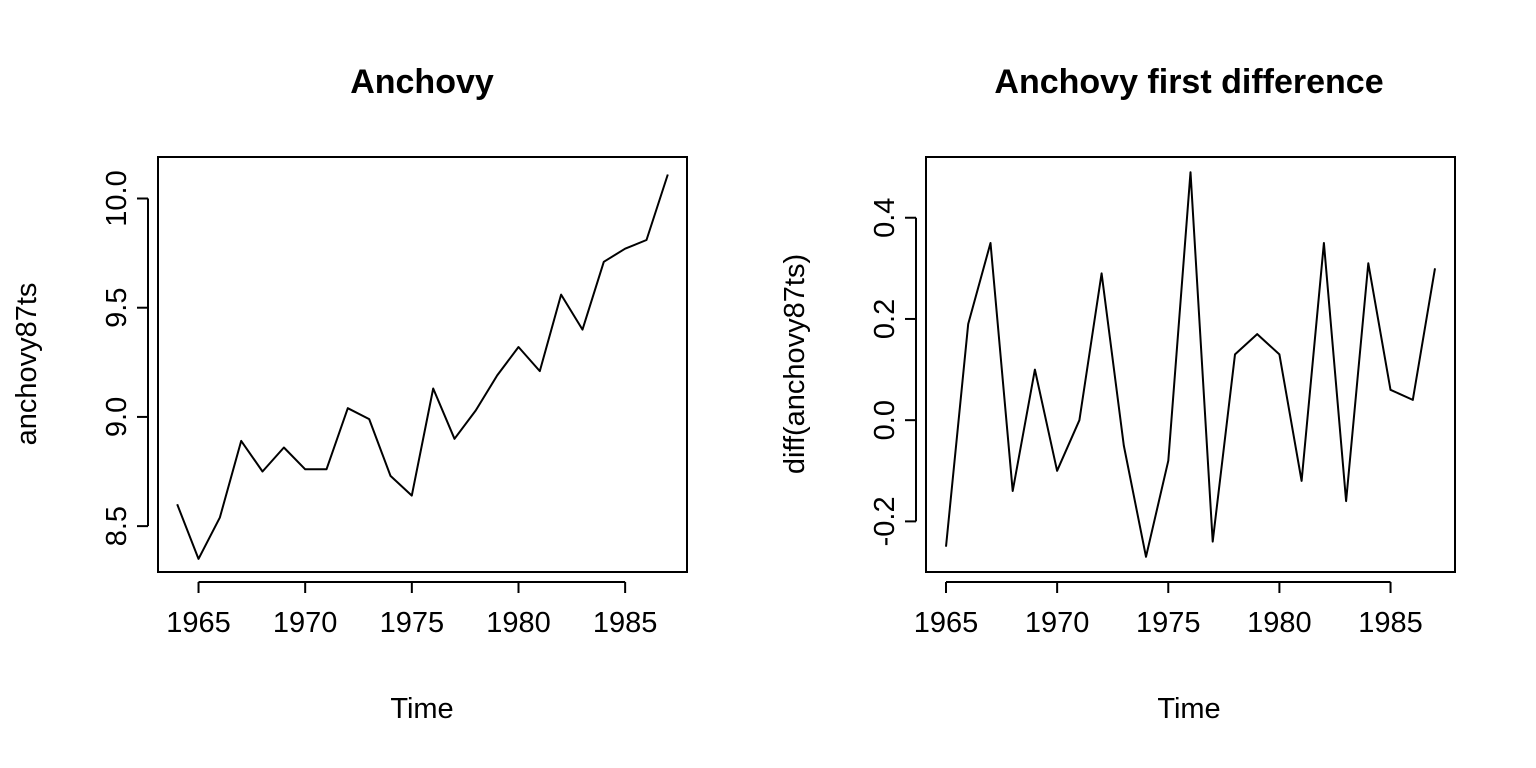  Describe the element at coordinates (117, 417) in the screenshot. I see `y-tick-label: 9.0` at that location.